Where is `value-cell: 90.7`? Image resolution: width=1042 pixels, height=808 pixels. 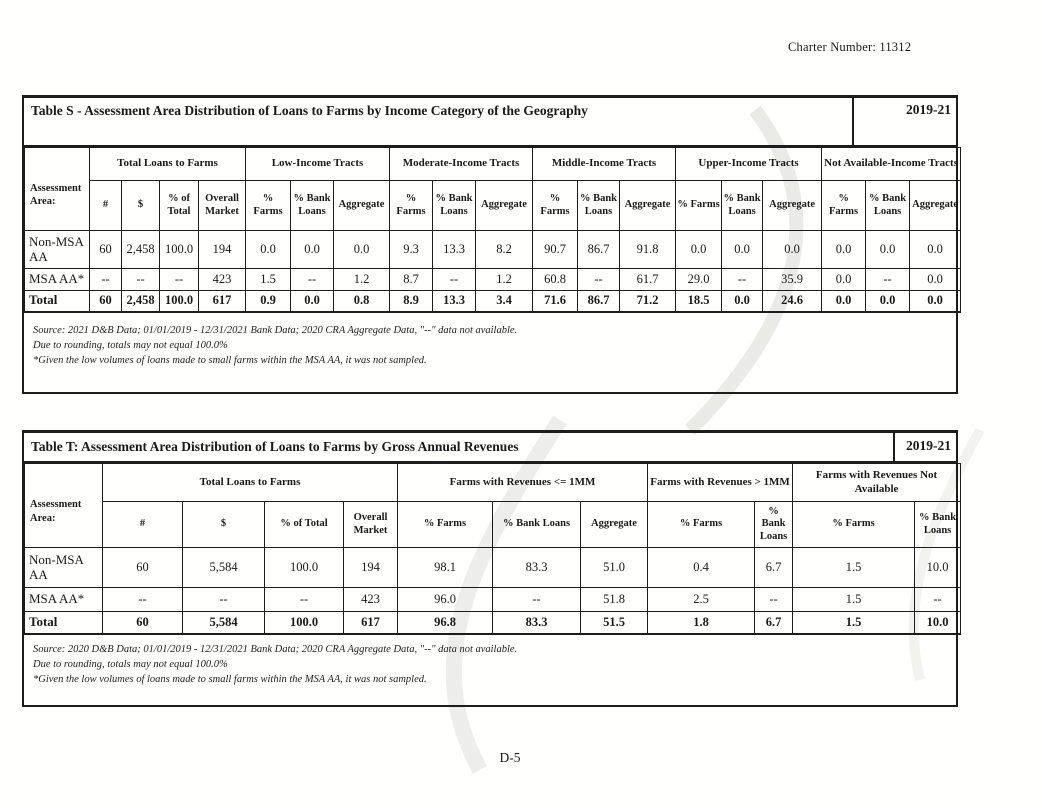 value-cell: 90.7 is located at coordinates (555, 249).